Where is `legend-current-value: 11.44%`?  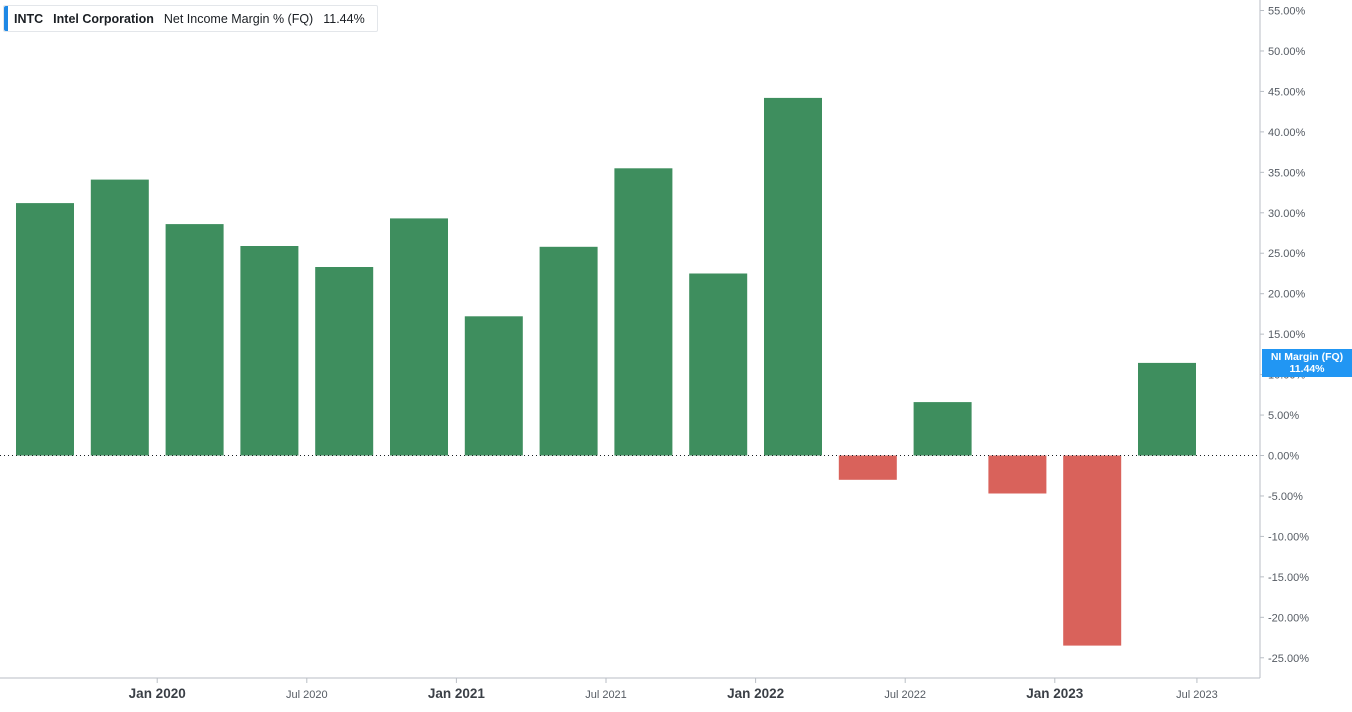 legend-current-value: 11.44% is located at coordinates (344, 18).